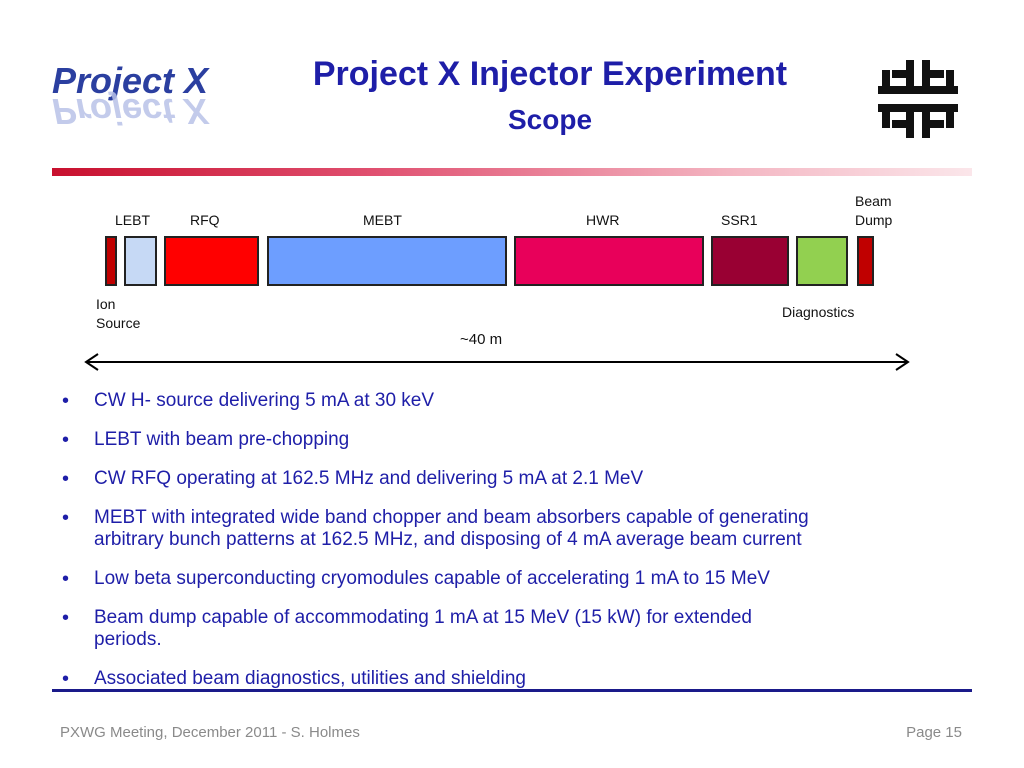 The height and width of the screenshot is (768, 1024). What do you see at coordinates (111, 261) in the screenshot?
I see `ion-source-block` at bounding box center [111, 261].